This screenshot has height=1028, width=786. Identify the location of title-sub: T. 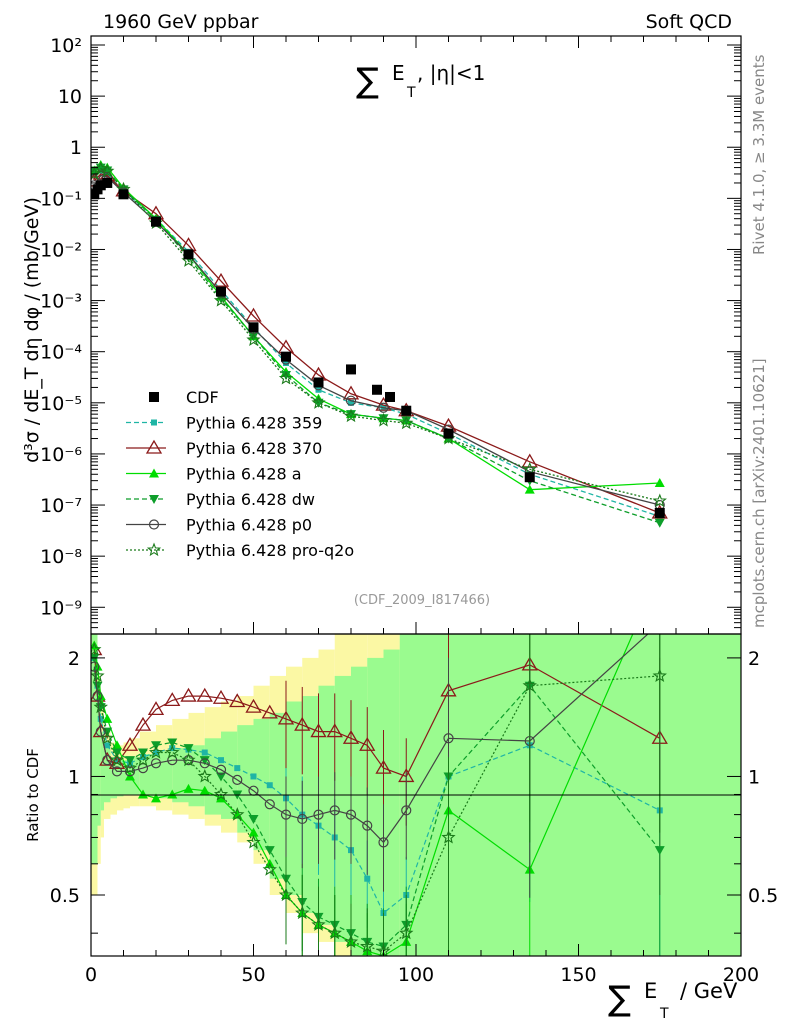
(411, 93).